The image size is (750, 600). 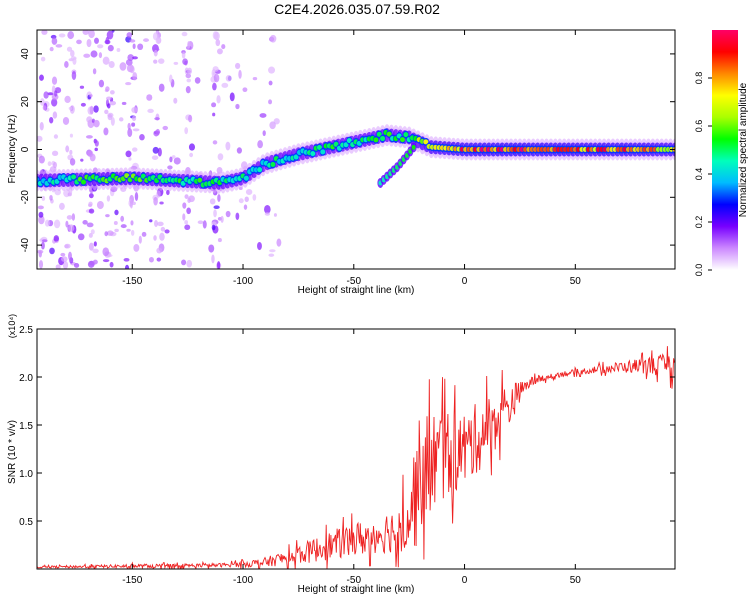 What do you see at coordinates (699, 174) in the screenshot?
I see `colorbar-tick-label: 0.4` at bounding box center [699, 174].